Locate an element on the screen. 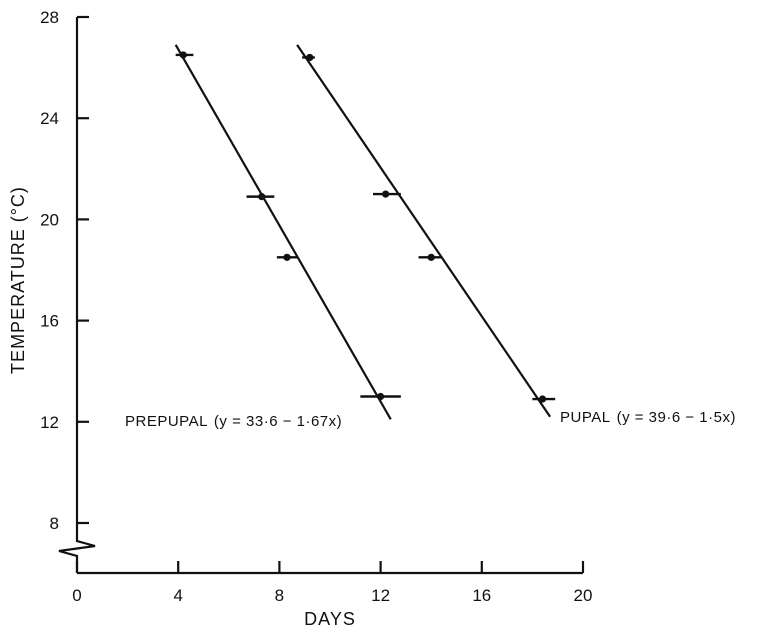  x-tick-label: 0 is located at coordinates (76, 595).